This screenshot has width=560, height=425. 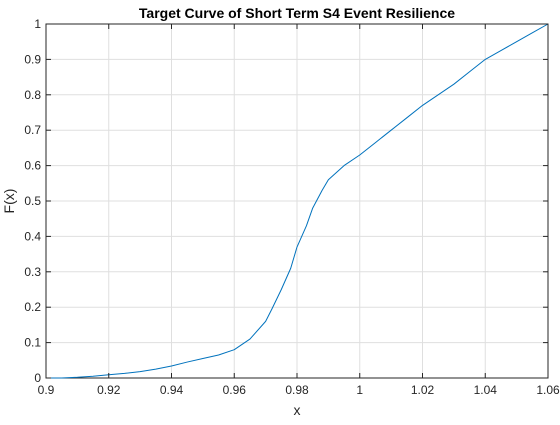 What do you see at coordinates (297, 410) in the screenshot?
I see `x-axis-label: x` at bounding box center [297, 410].